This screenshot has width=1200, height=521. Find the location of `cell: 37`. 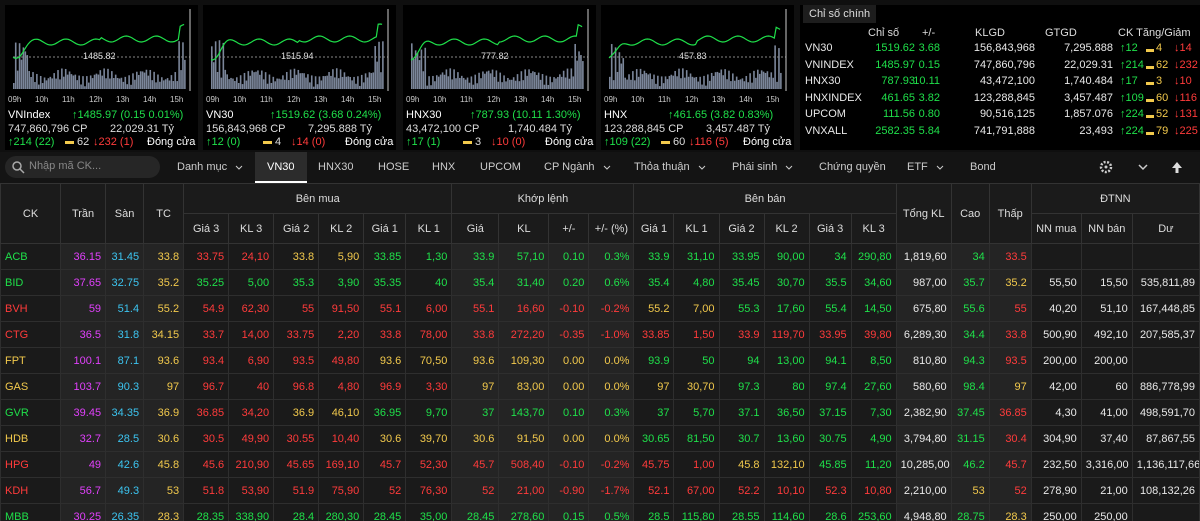

cell: 37 is located at coordinates (654, 412).